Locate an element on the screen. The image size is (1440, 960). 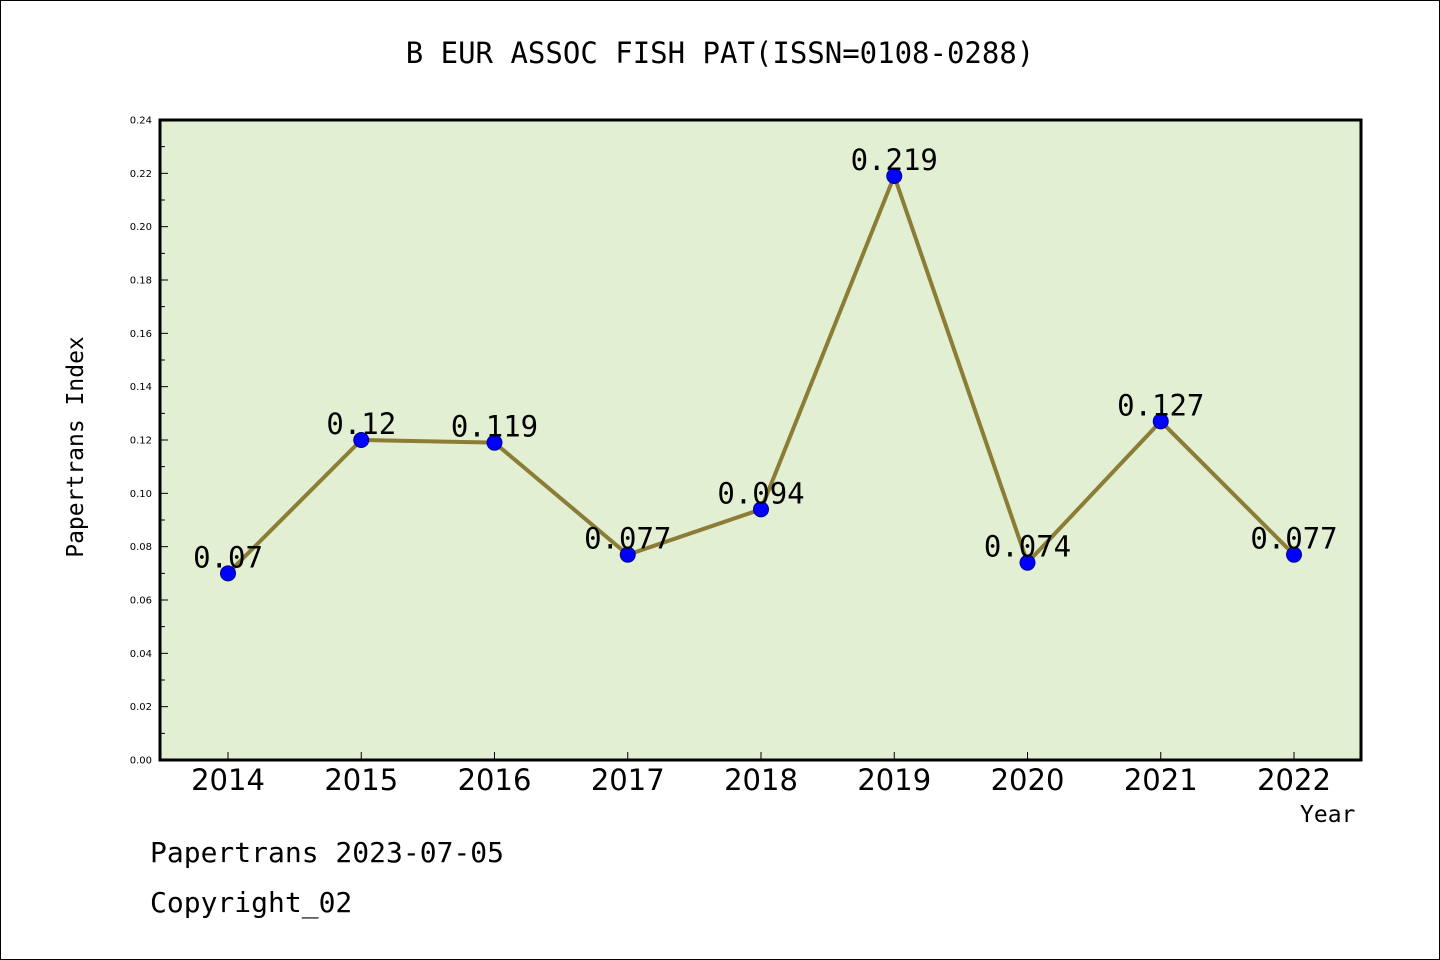
y-tick-label: 0.18 is located at coordinates (141, 281).